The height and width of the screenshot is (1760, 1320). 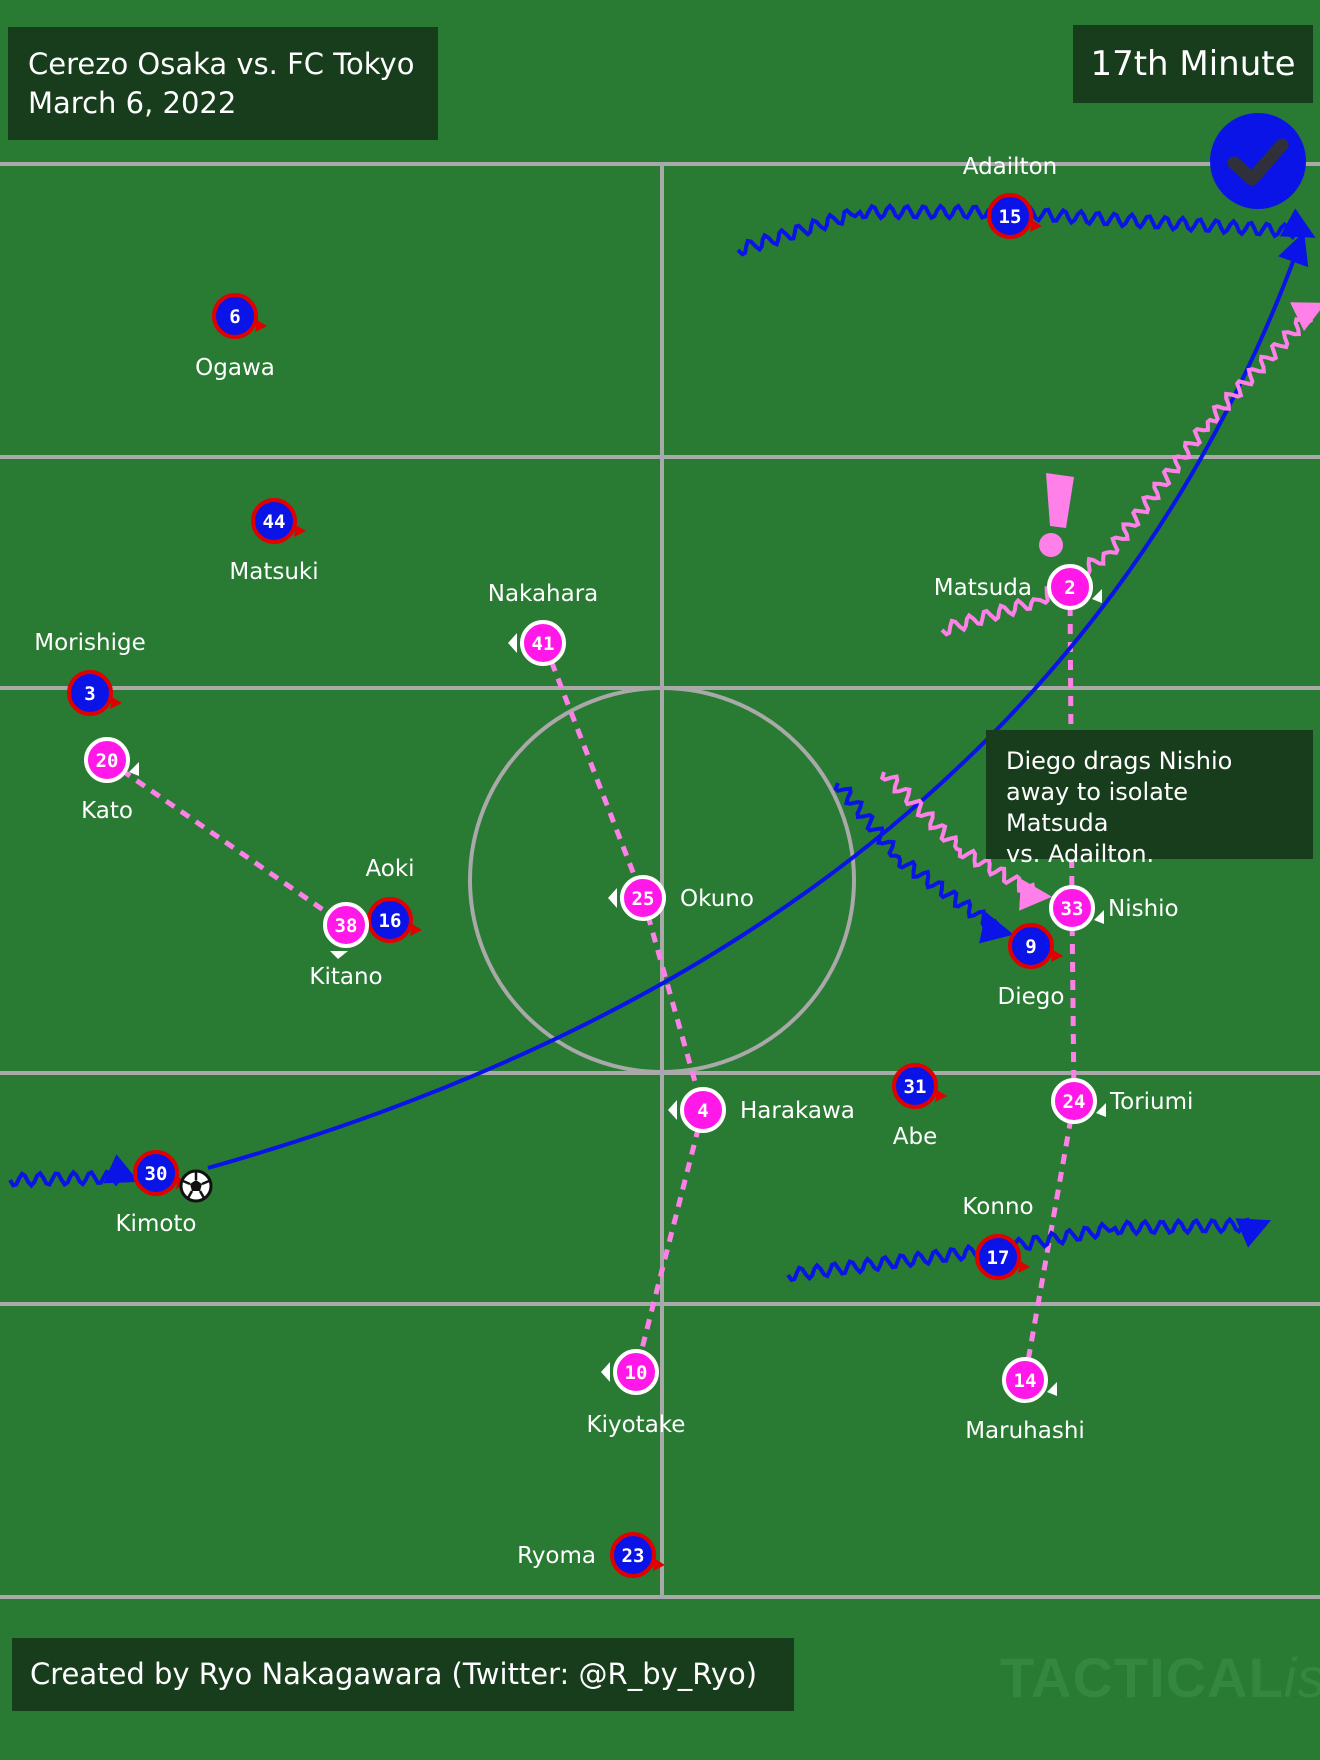 I want to click on player-ryoma: 23 Ryoma, so click(x=591, y=1555).